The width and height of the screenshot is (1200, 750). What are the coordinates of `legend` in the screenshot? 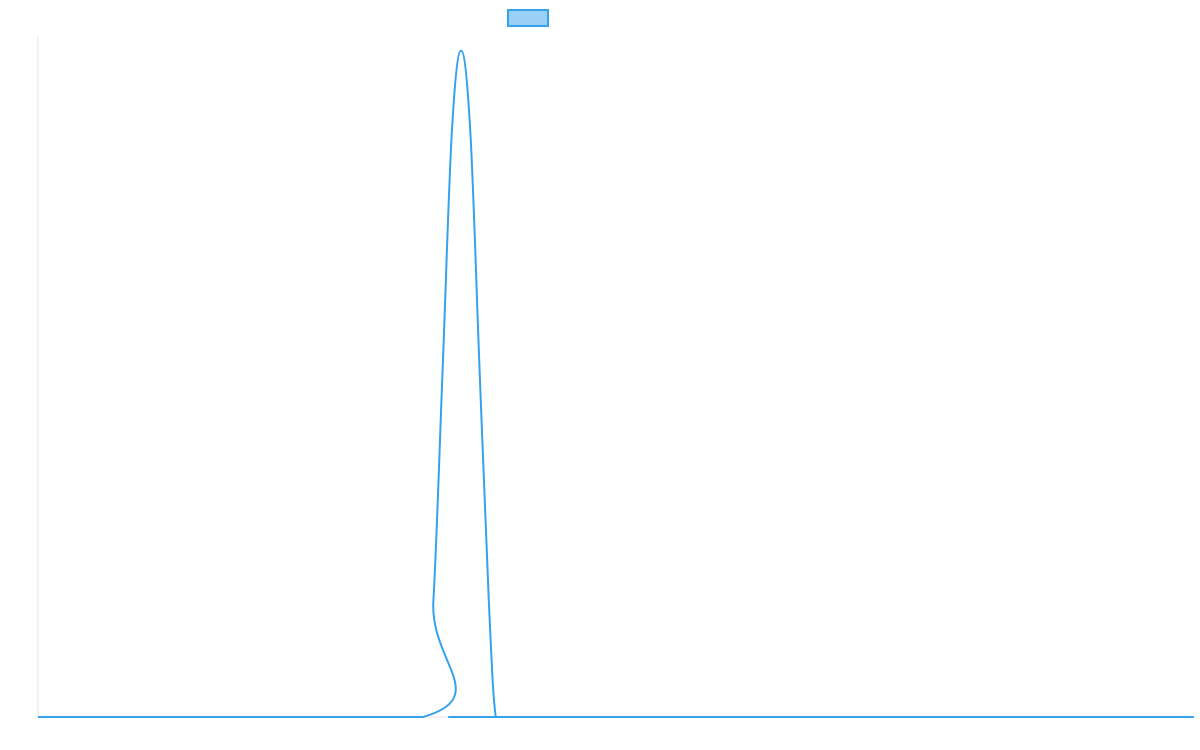 It's located at (528, 18).